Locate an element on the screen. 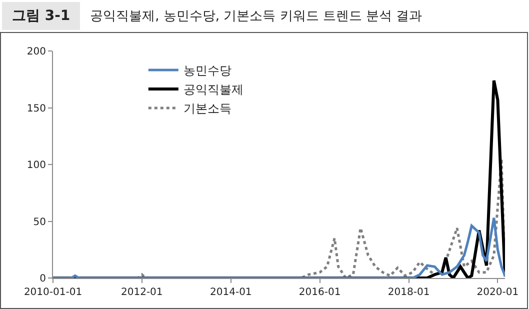  legend-label: 농민수당 is located at coordinates (207, 71).